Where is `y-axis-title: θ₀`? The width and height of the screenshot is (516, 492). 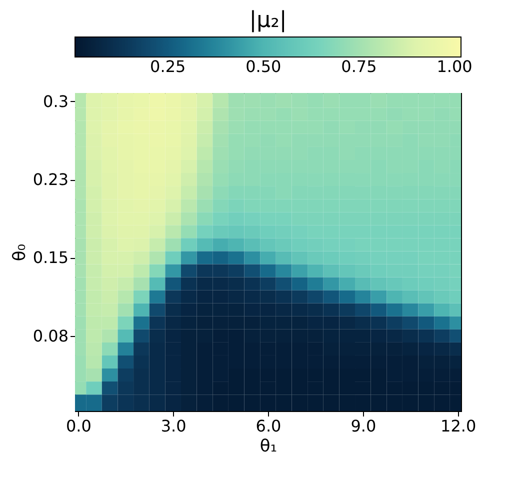 y-axis-title: θ₀ is located at coordinates (20, 253).